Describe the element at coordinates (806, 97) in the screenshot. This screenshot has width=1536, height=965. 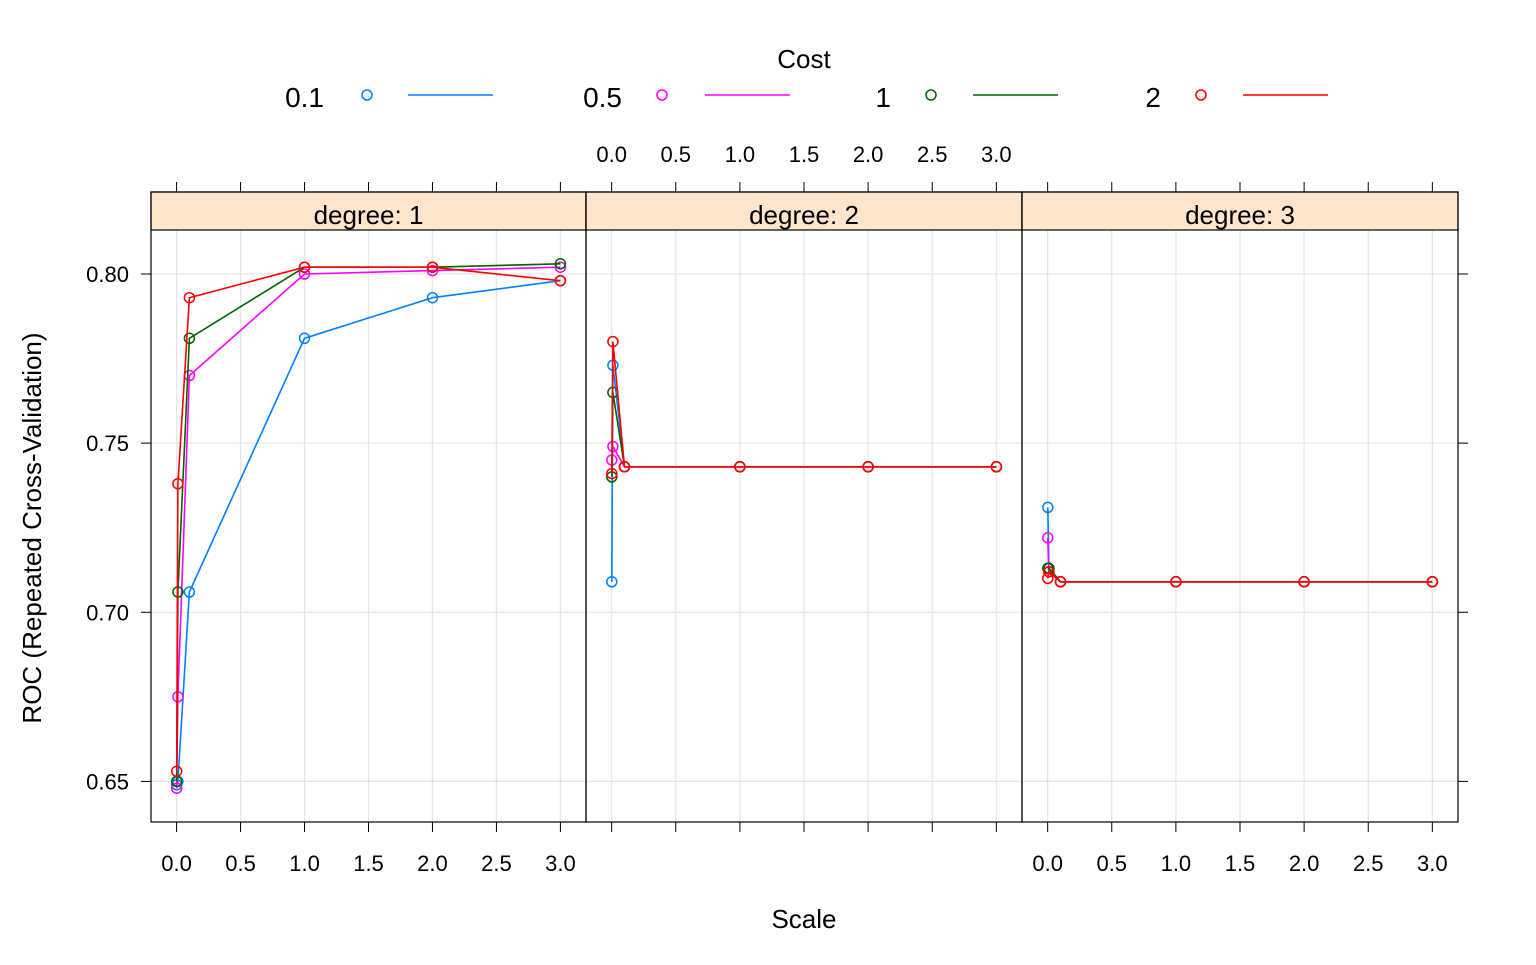
I see `legend: 0.1 0.5 1 2` at that location.